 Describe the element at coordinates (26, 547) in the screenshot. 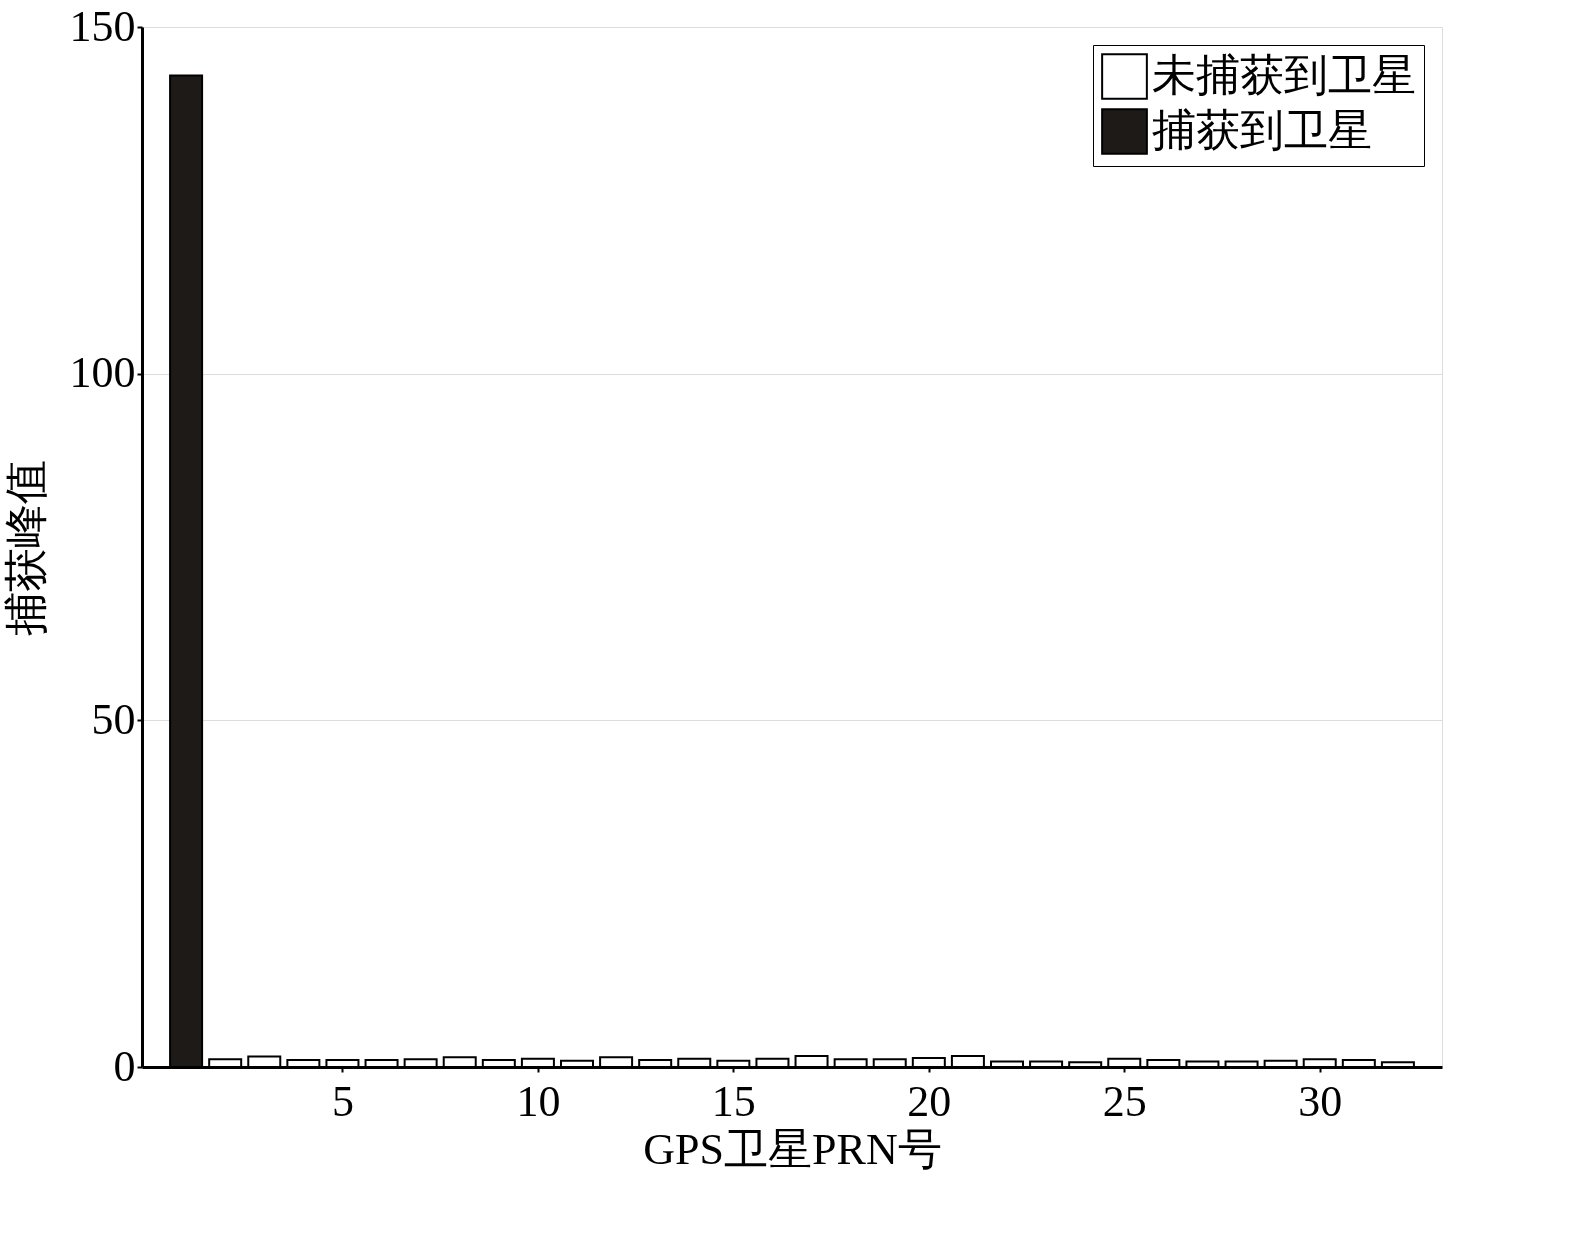

I see `y-axis-title: 捕获峰值` at that location.